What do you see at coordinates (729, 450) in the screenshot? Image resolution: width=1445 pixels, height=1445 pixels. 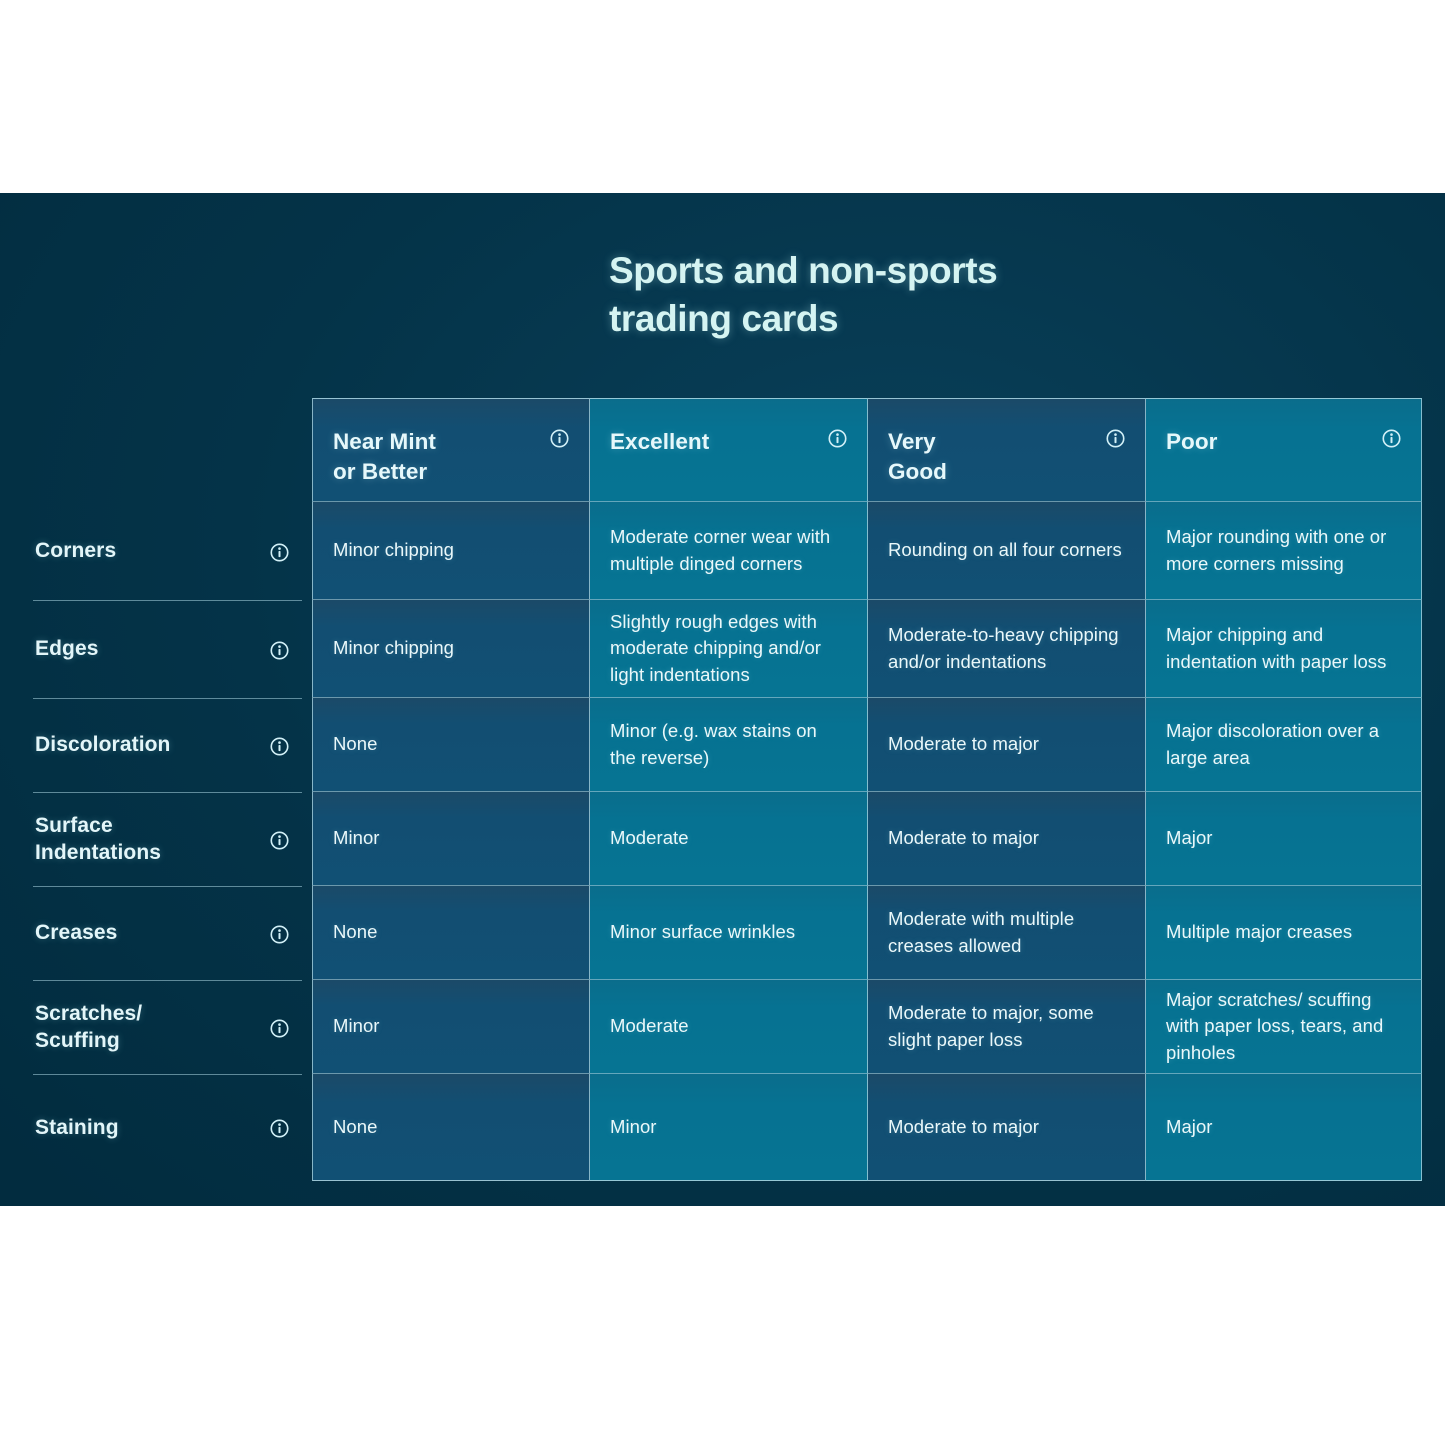 I see `column-header-2: Excellent` at bounding box center [729, 450].